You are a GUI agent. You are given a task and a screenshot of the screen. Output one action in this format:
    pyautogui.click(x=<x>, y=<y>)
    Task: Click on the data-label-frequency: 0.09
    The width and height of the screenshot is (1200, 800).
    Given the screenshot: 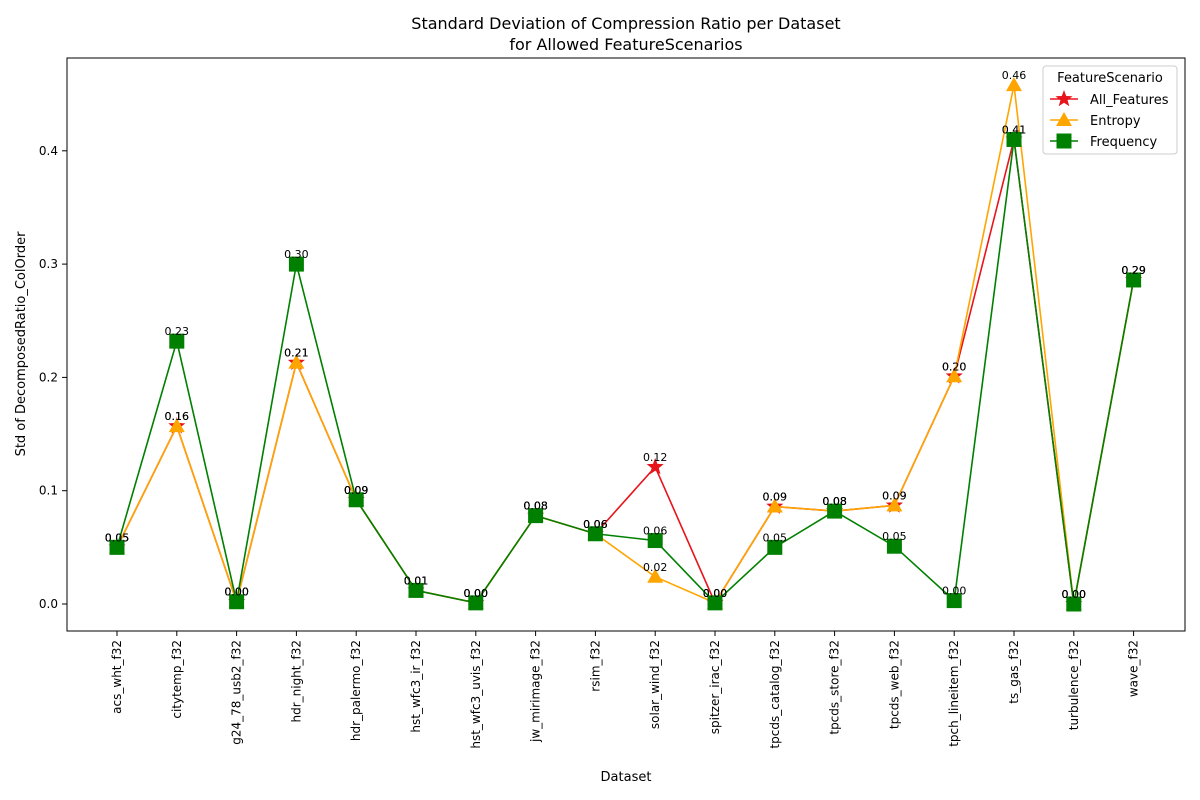 What is the action you would take?
    pyautogui.click(x=356, y=490)
    